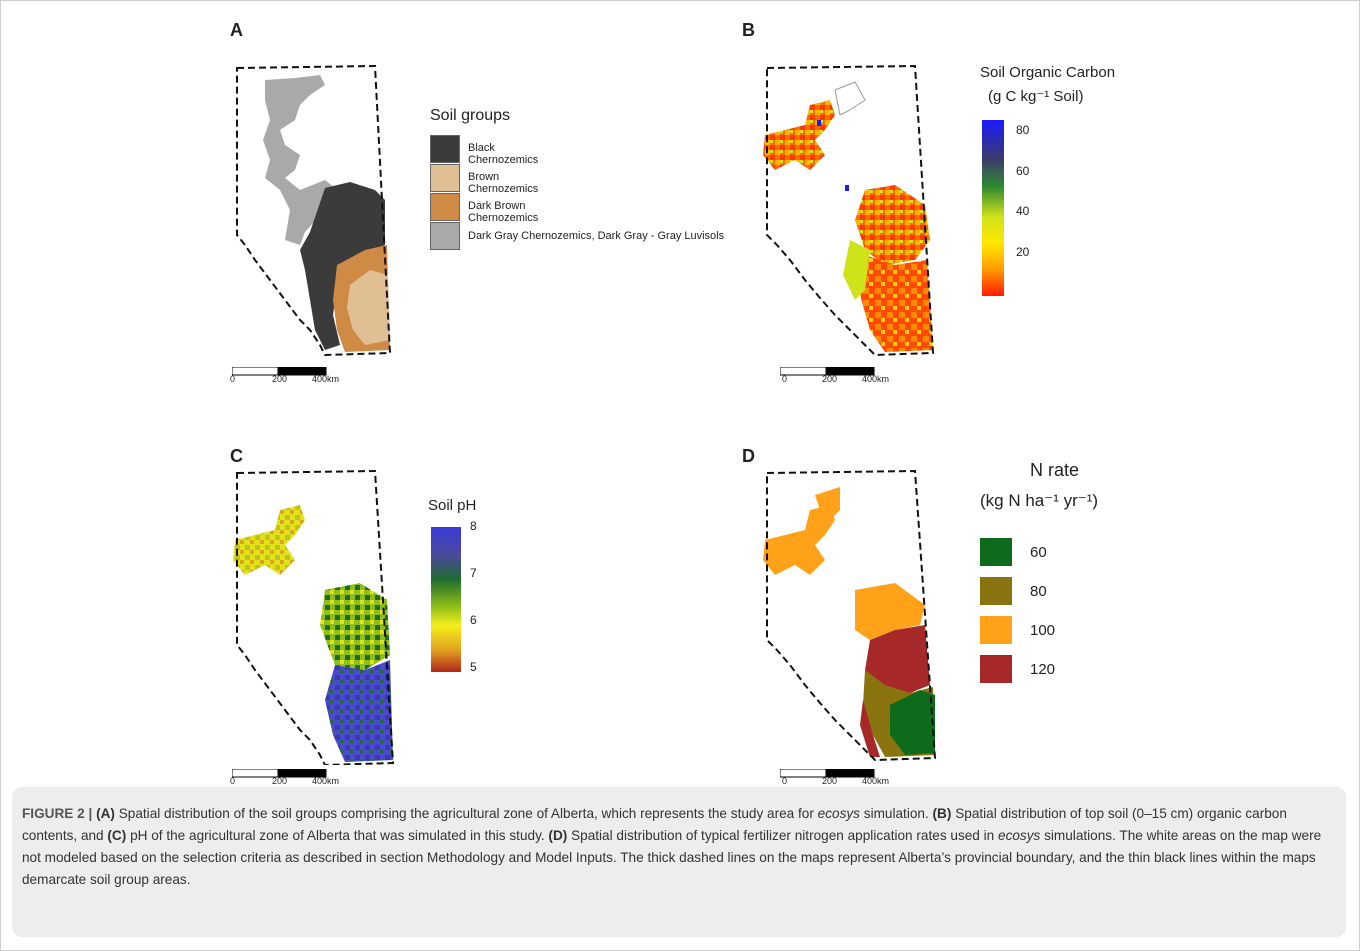  What do you see at coordinates (1036, 96) in the screenshot?
I see `legend-b-unit: (g C kg⁻¹ Soil)` at bounding box center [1036, 96].